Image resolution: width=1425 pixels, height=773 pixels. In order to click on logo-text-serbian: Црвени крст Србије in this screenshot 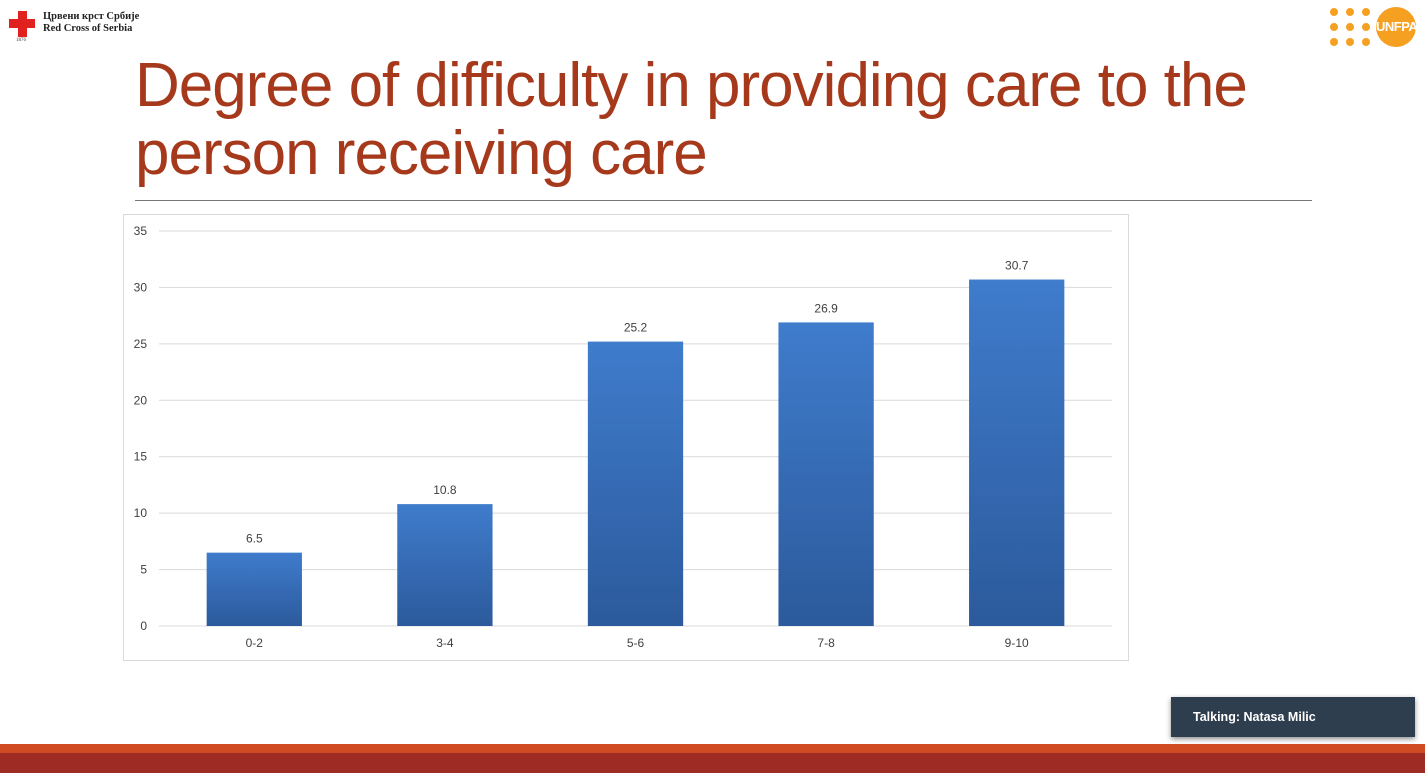, I will do `click(91, 16)`.